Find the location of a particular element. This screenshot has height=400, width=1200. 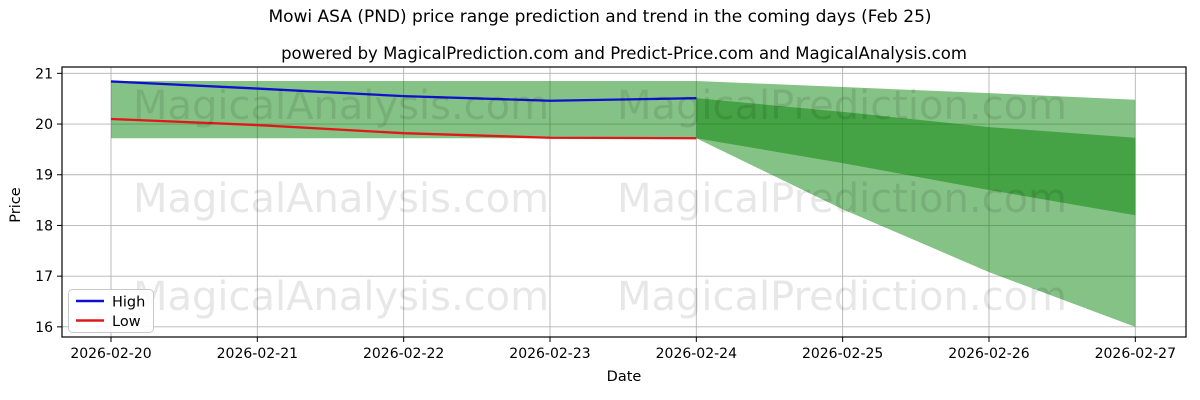

x-tick-label: 2026-02-22 is located at coordinates (403, 354).